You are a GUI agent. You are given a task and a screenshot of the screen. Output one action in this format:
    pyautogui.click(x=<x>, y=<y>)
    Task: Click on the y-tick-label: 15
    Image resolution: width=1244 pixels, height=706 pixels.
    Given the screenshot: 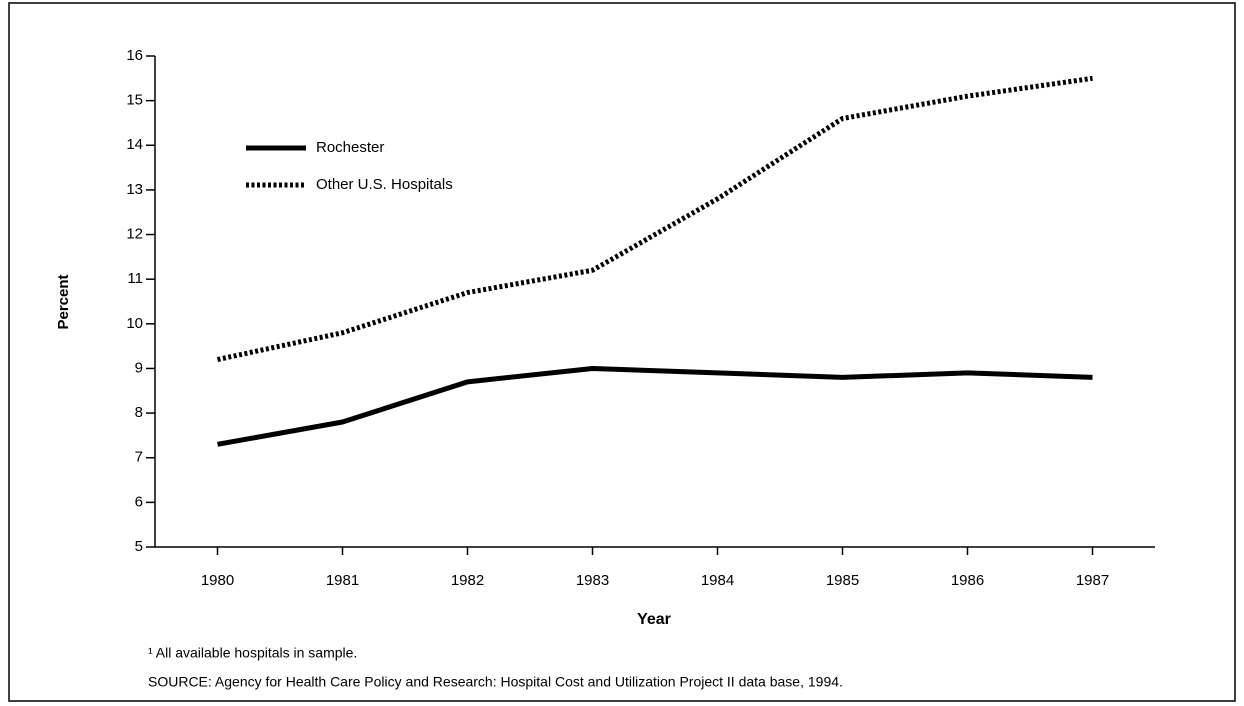 What is the action you would take?
    pyautogui.click(x=134, y=100)
    